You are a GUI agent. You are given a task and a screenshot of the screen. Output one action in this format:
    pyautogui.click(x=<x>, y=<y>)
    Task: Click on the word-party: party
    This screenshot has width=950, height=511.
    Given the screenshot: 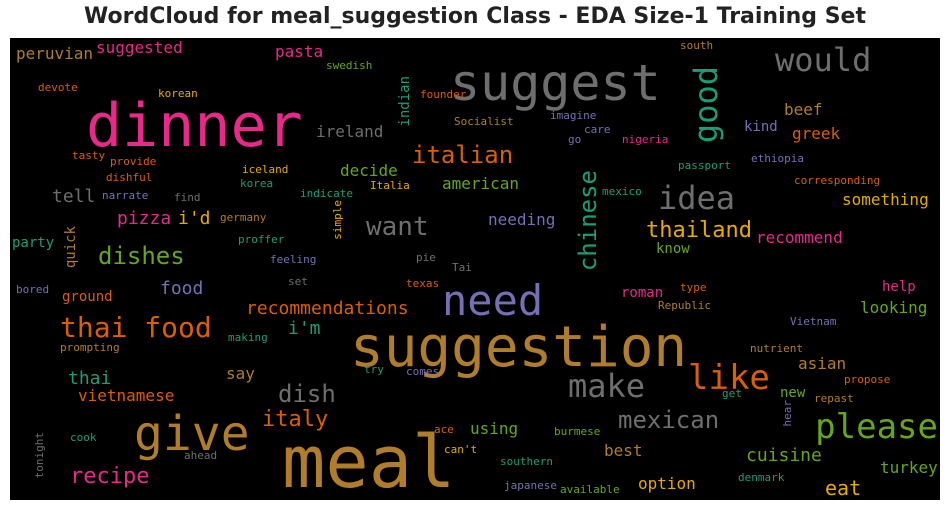 What is the action you would take?
    pyautogui.click(x=33, y=243)
    